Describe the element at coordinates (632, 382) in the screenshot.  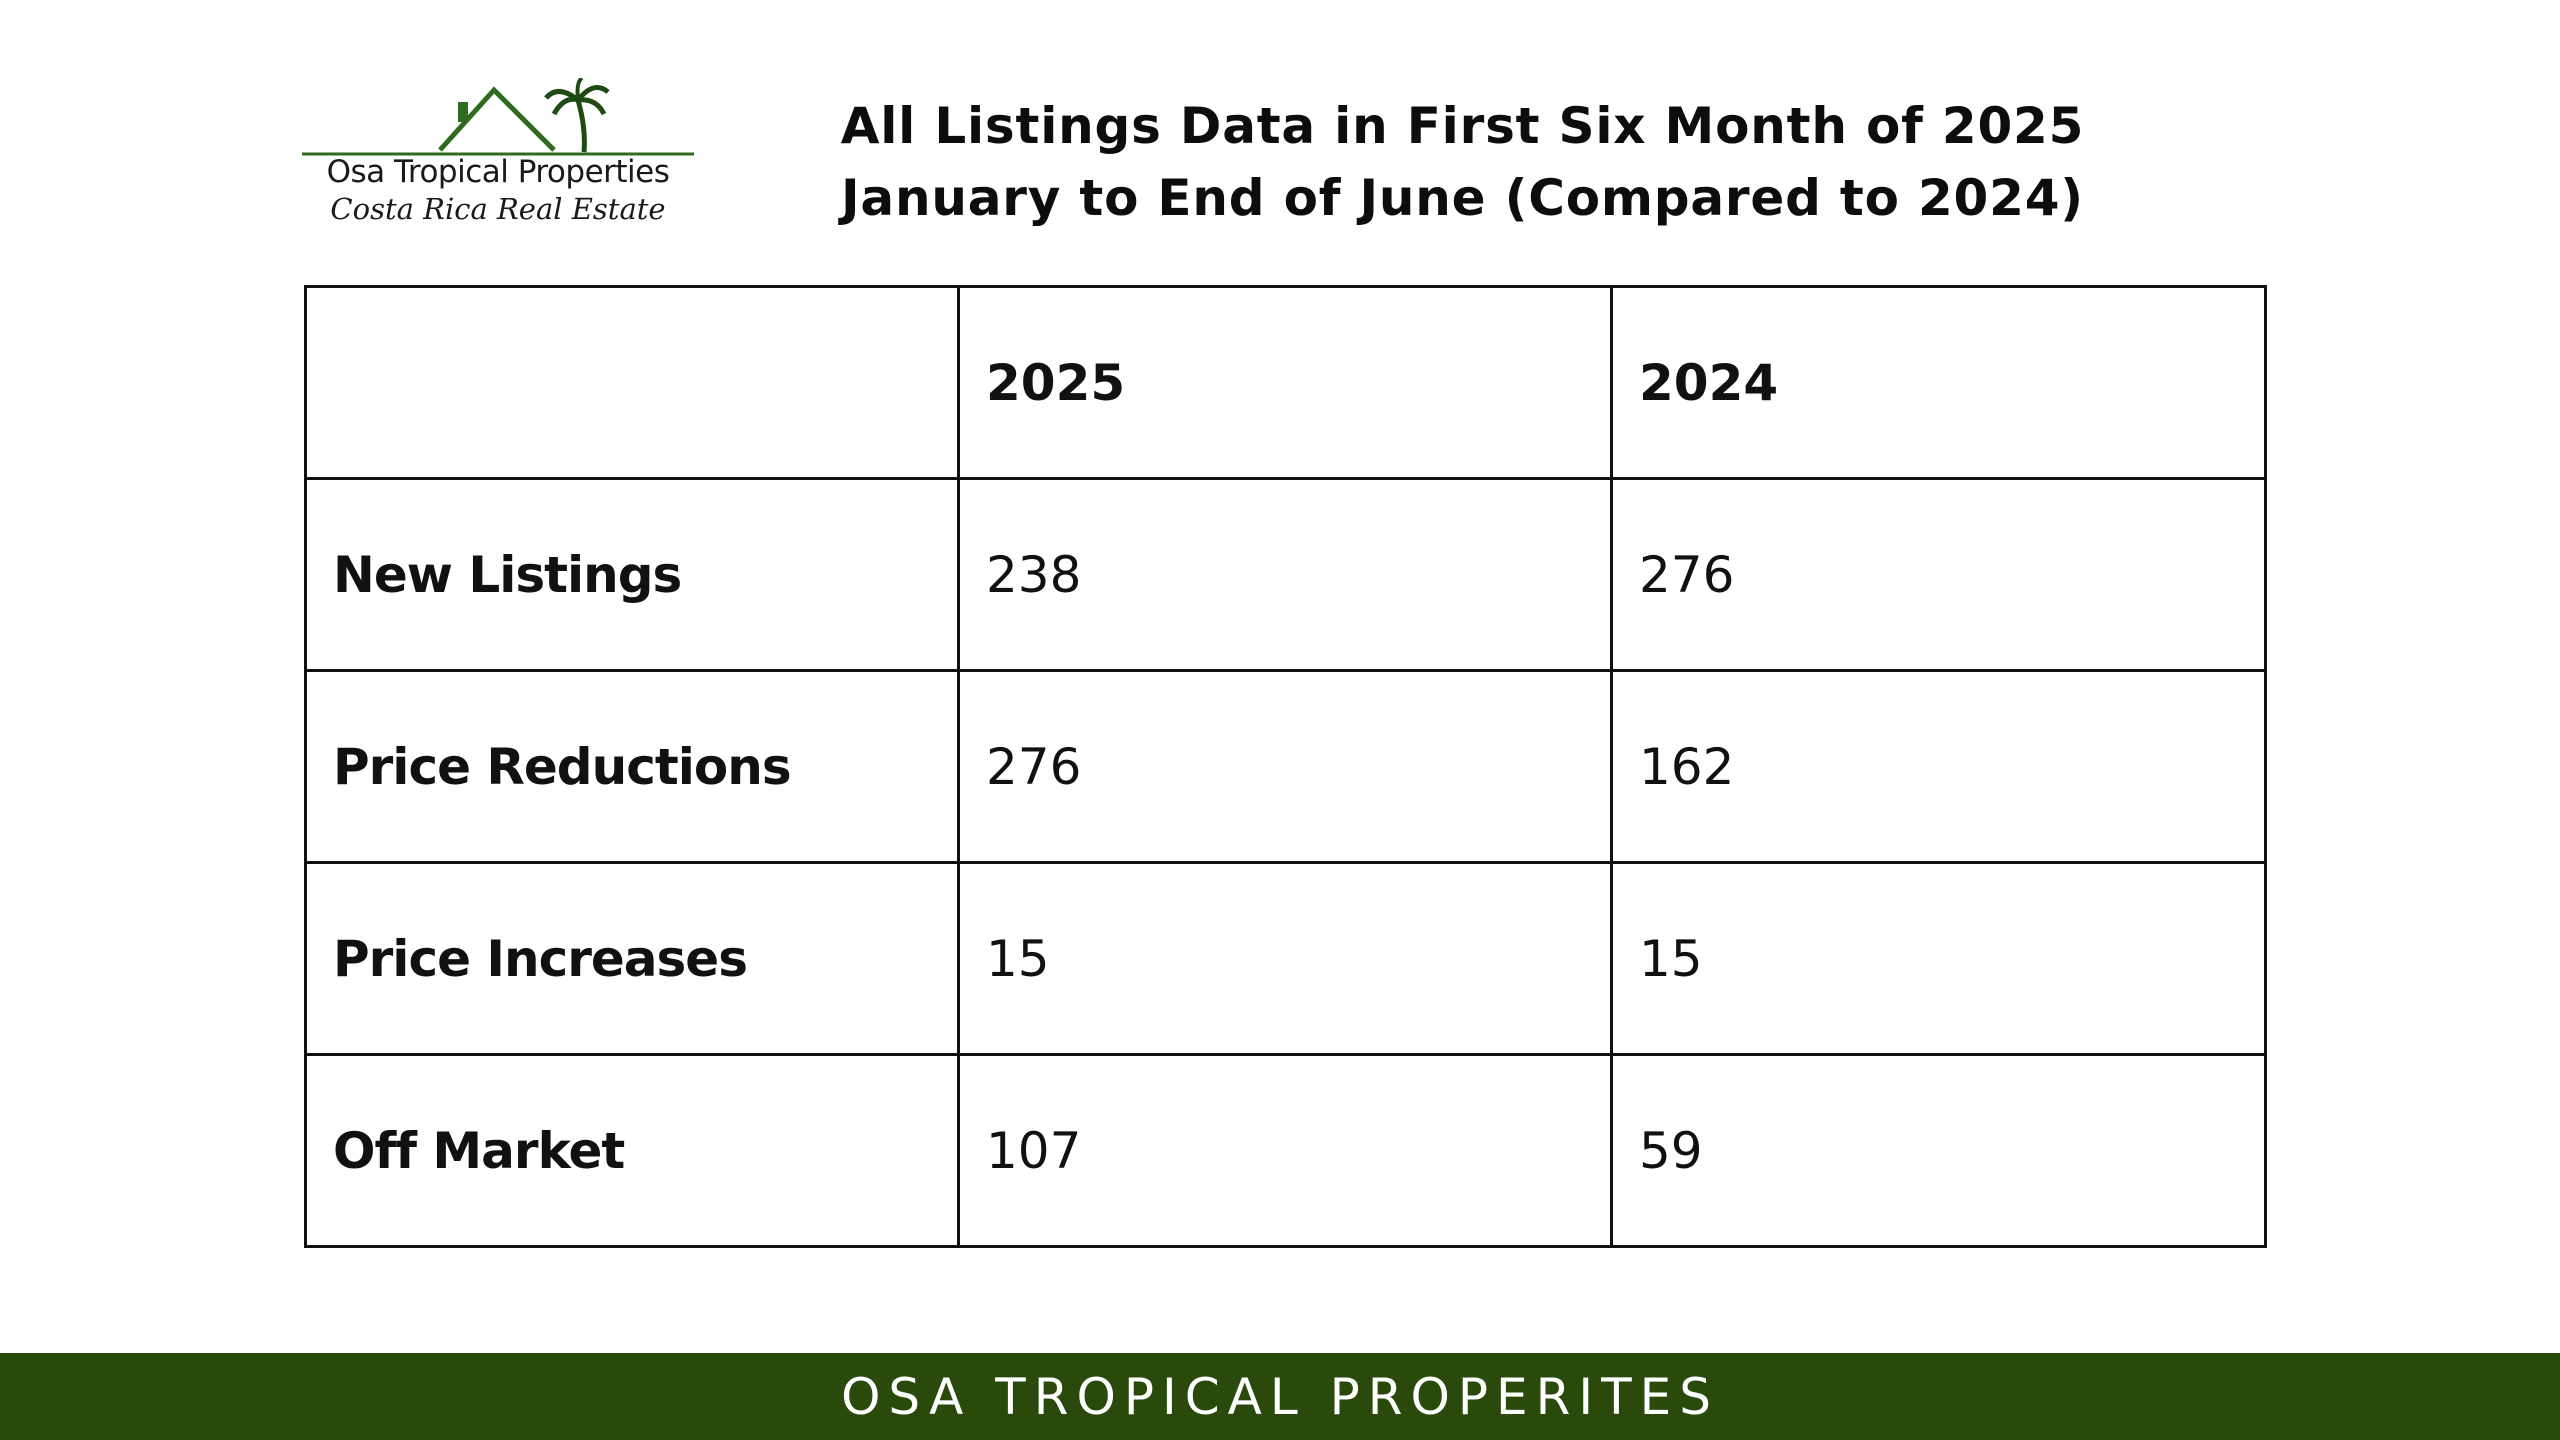
I see `header-cell-empty` at that location.